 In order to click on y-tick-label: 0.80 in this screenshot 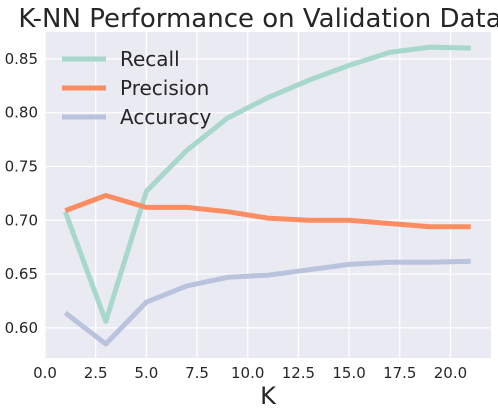, I will do `click(21, 113)`.